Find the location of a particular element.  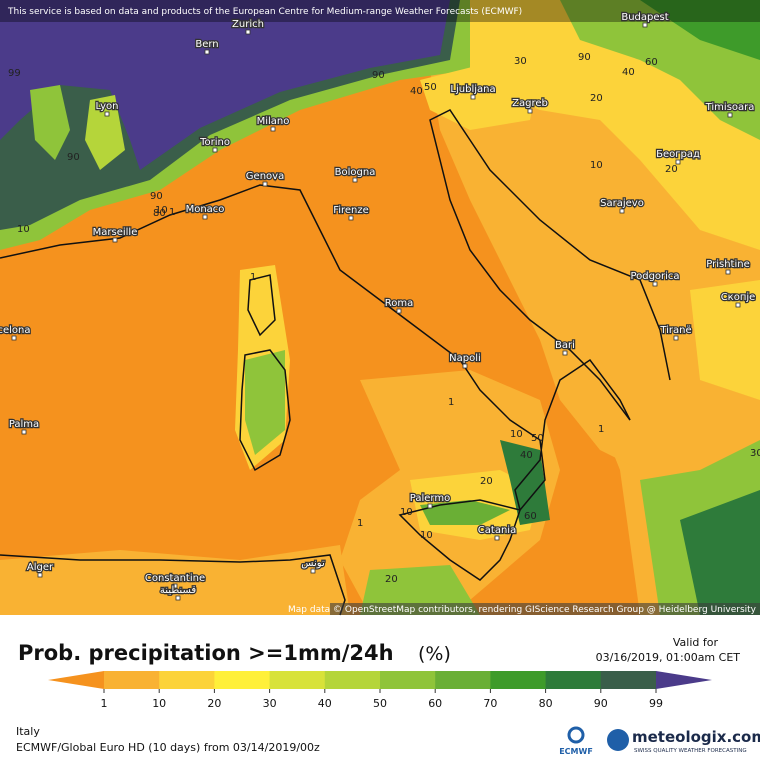

legend-title: Prob. precipitation >=1mm/24h is located at coordinates (206, 653).